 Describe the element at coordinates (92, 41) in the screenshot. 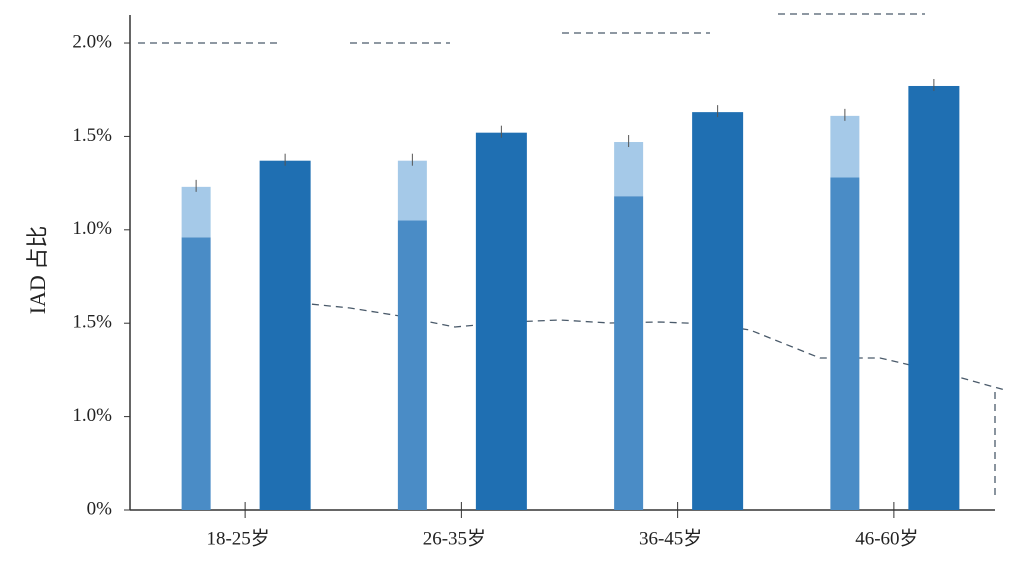

I see `y-tick-label: 2.0%` at that location.